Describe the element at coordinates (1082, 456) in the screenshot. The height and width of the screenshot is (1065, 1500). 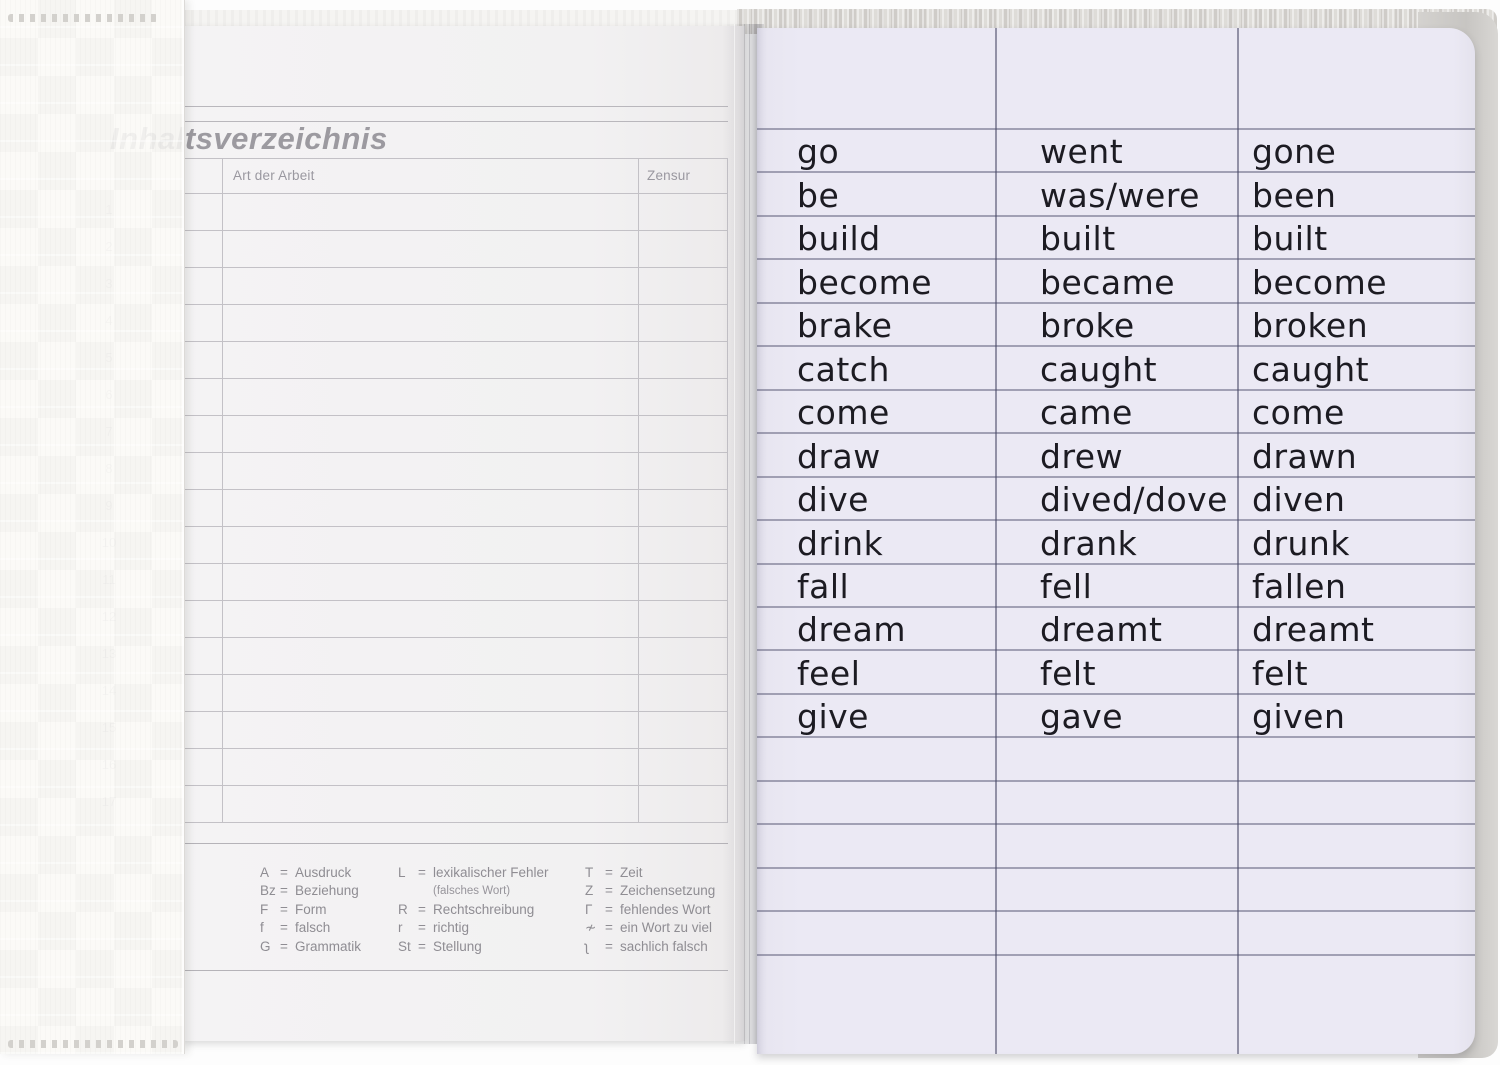
I see `verb-past: drew` at that location.